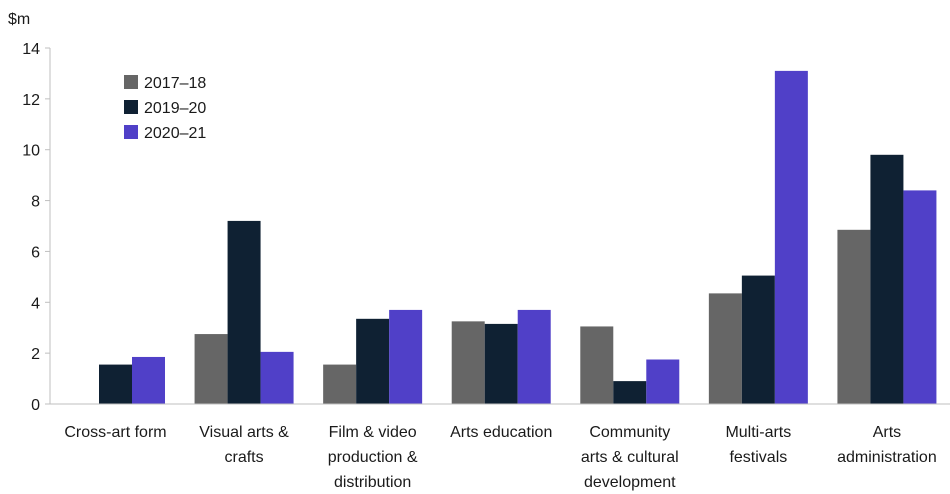  What do you see at coordinates (31, 151) in the screenshot?
I see `y-tick-label: 10` at bounding box center [31, 151].